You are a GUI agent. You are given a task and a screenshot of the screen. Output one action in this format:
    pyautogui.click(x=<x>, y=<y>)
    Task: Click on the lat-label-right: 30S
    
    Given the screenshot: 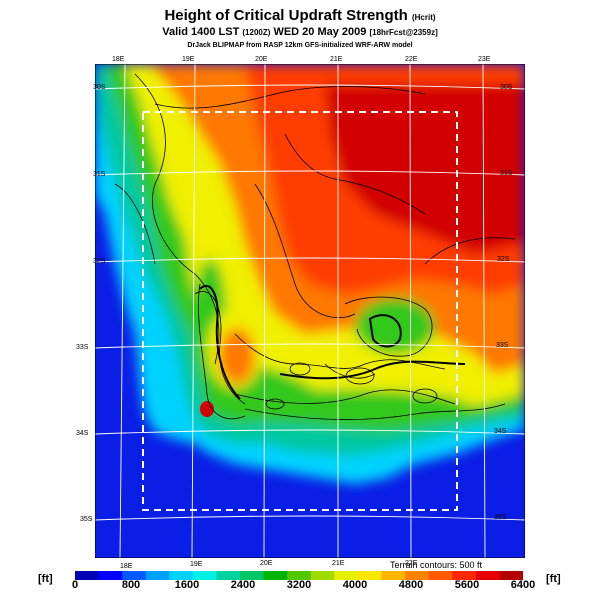 What is the action you would take?
    pyautogui.click(x=506, y=87)
    